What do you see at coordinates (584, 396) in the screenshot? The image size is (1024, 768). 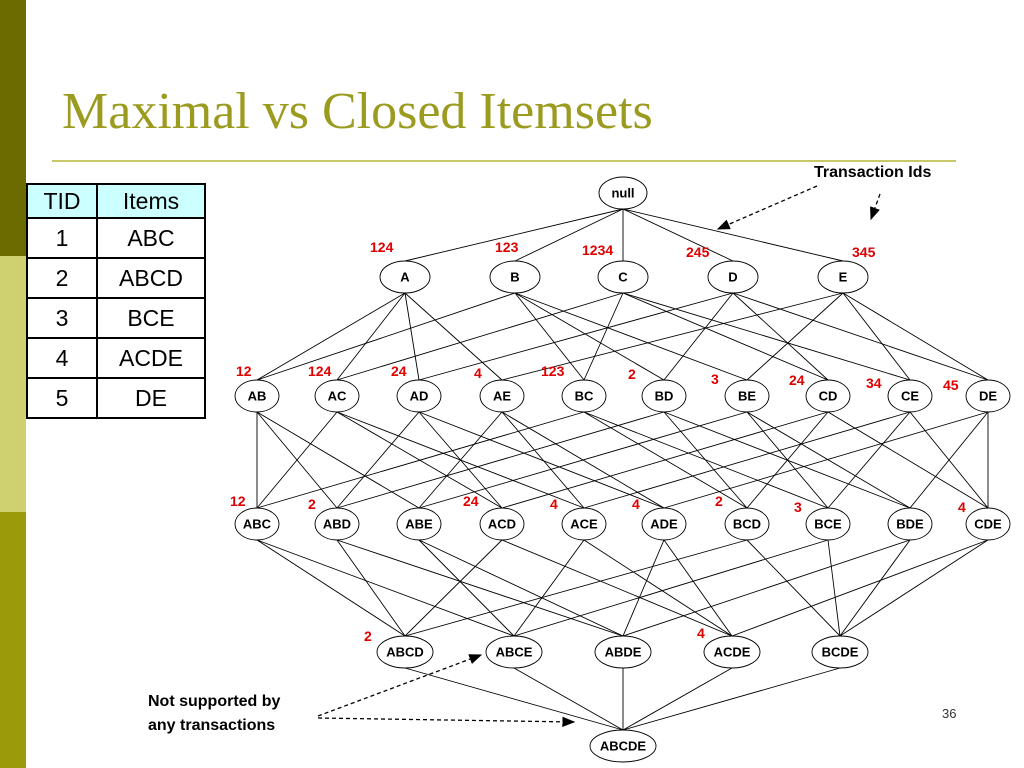 I see `itemset-node-label: BC` at bounding box center [584, 396].